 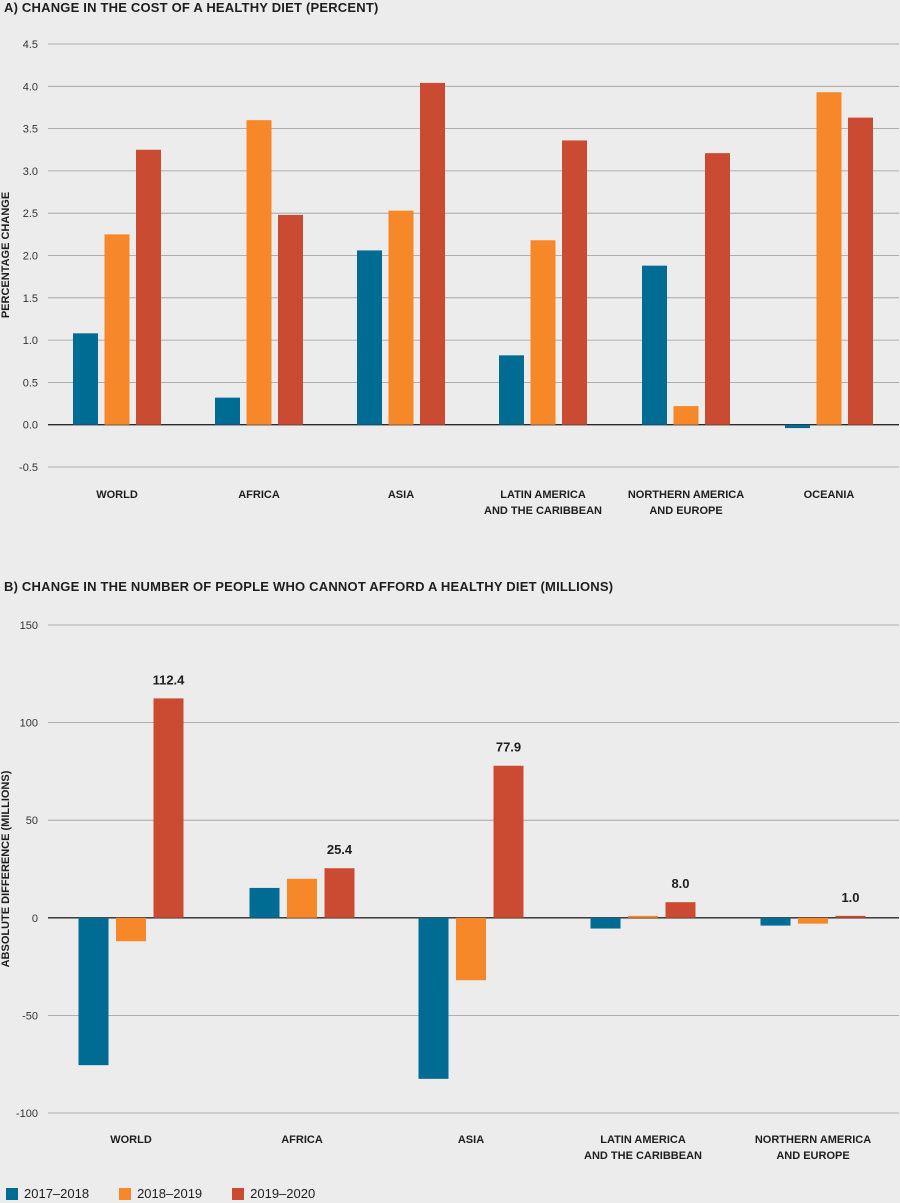 What do you see at coordinates (6, 255) in the screenshot?
I see `y-axis-title: PERCENTAGE CHANGE` at bounding box center [6, 255].